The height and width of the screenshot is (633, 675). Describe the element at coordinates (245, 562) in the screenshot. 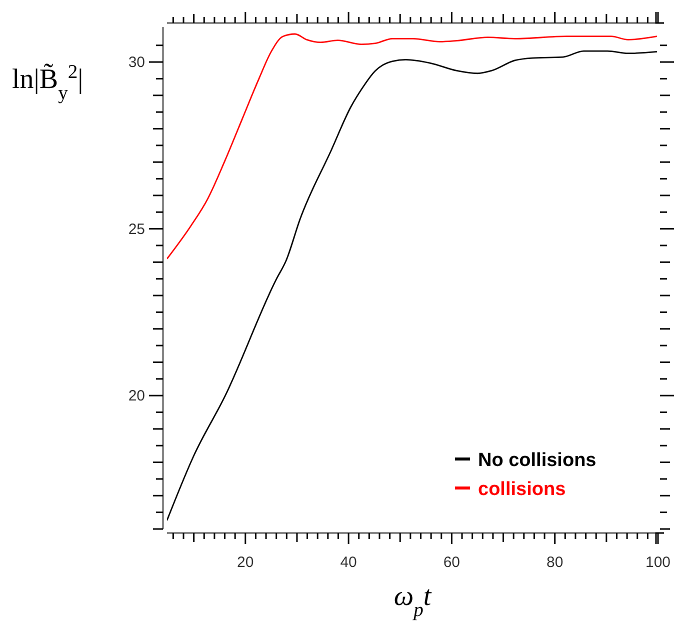

I see `x-tick-label: 20` at that location.